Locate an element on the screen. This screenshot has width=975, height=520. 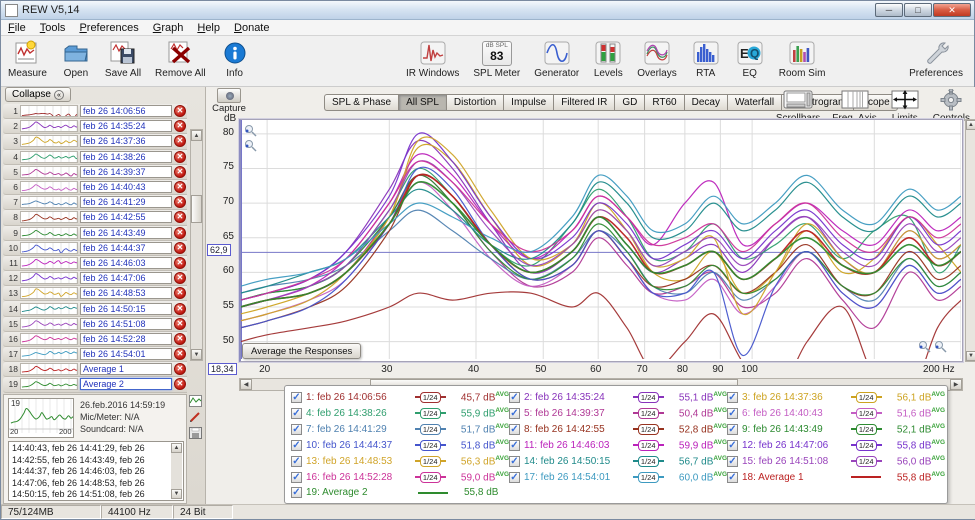
measurement-row-12: 12 ✕ is located at coordinates (95, 279).